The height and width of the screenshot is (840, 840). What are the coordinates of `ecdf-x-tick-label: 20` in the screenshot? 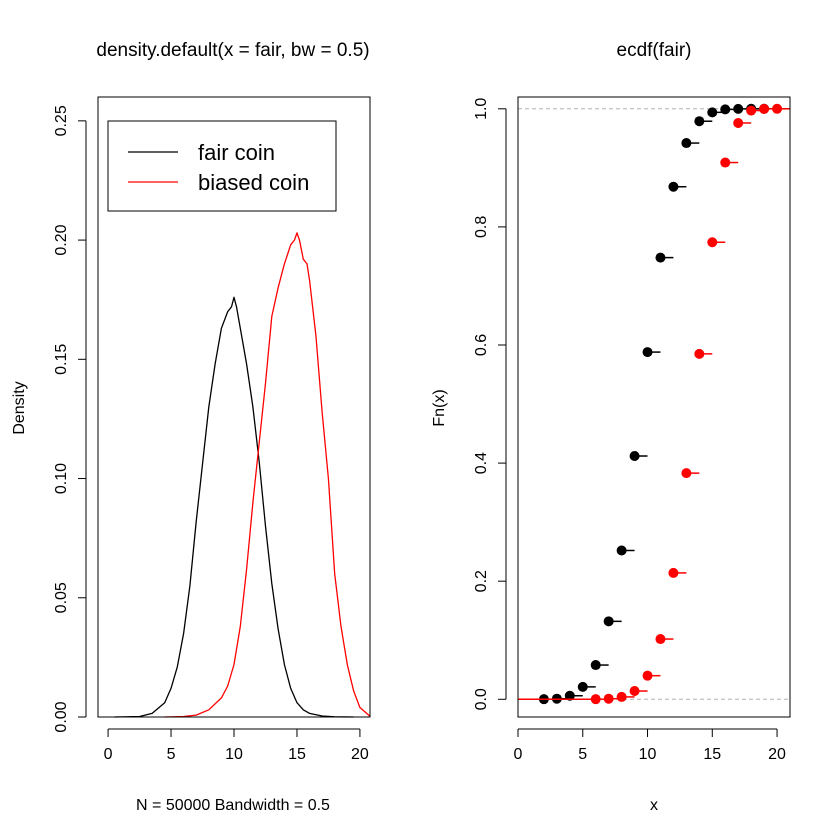 It's located at (777, 754).